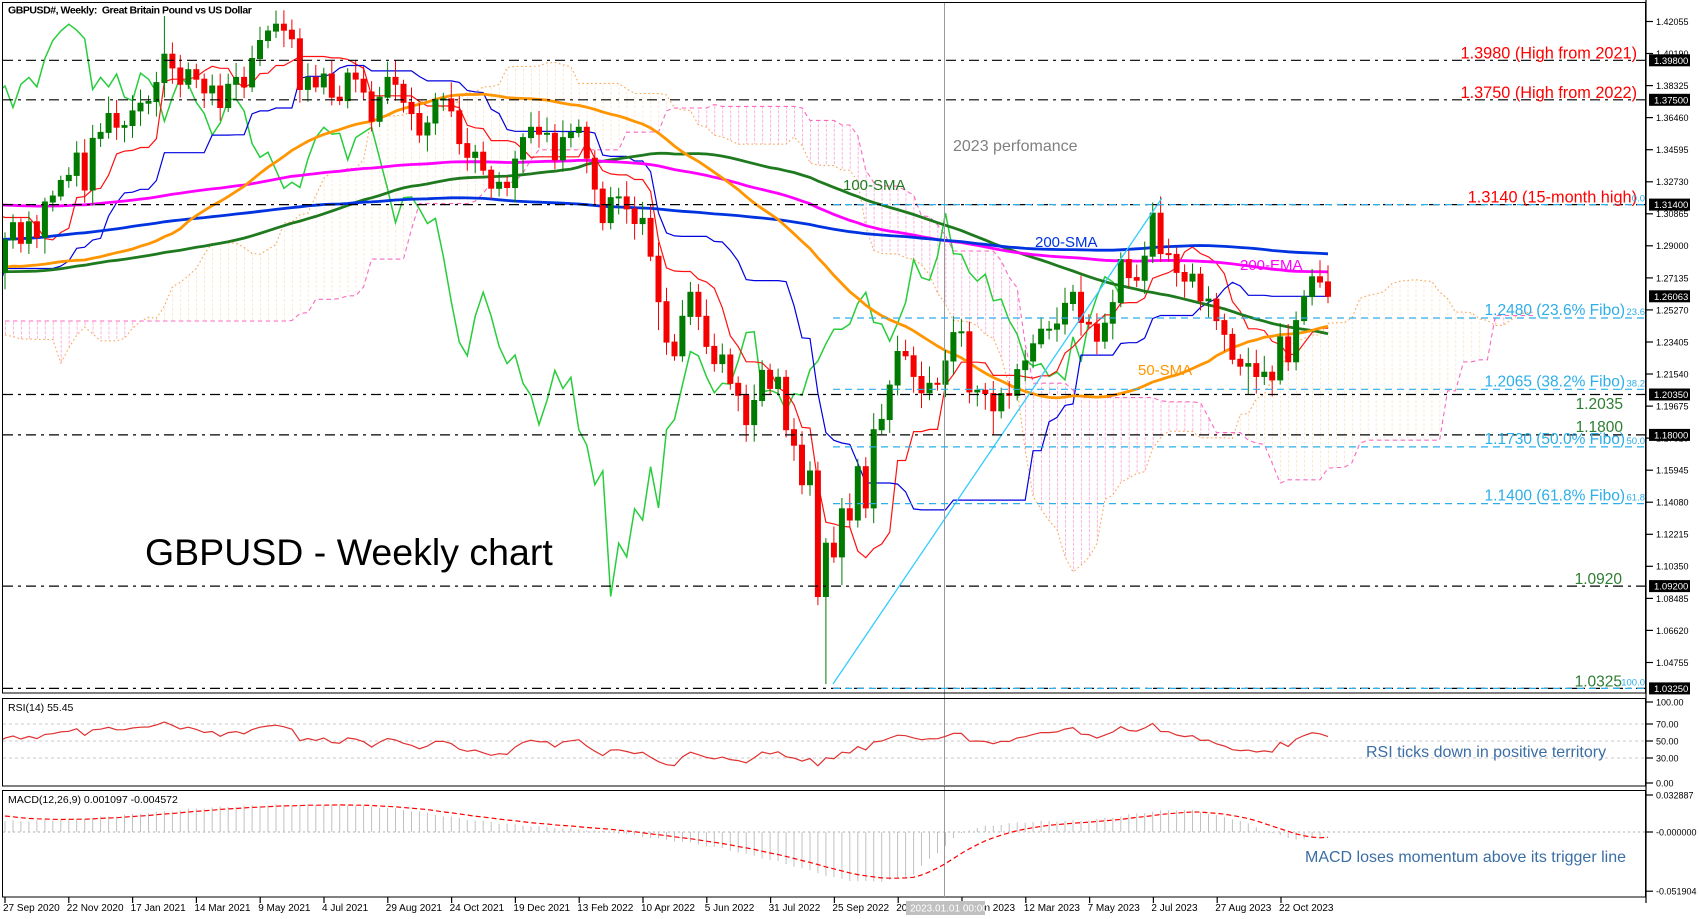 The width and height of the screenshot is (1699, 919). I want to click on svg-text: 1.27135, so click(1672, 278).